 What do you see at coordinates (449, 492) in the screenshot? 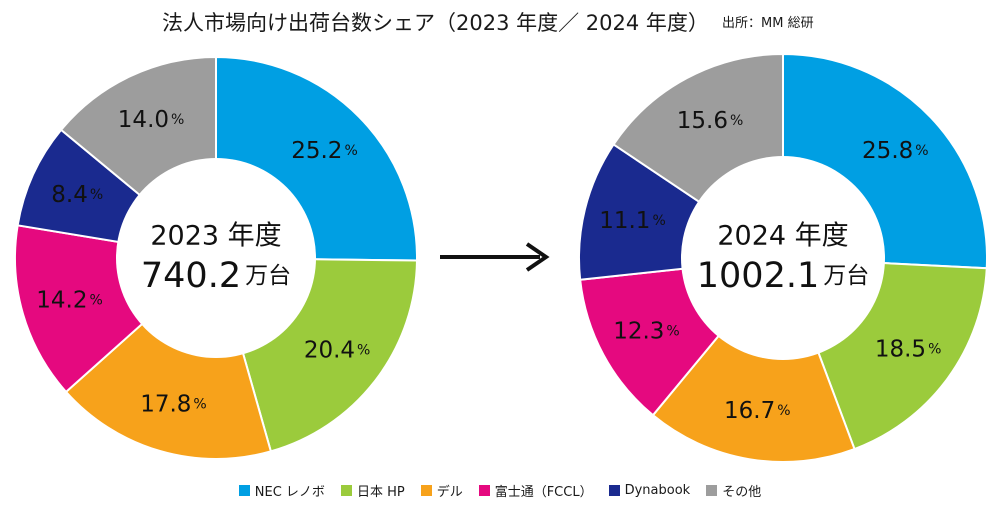
I see `legend-label: デル` at bounding box center [449, 492].